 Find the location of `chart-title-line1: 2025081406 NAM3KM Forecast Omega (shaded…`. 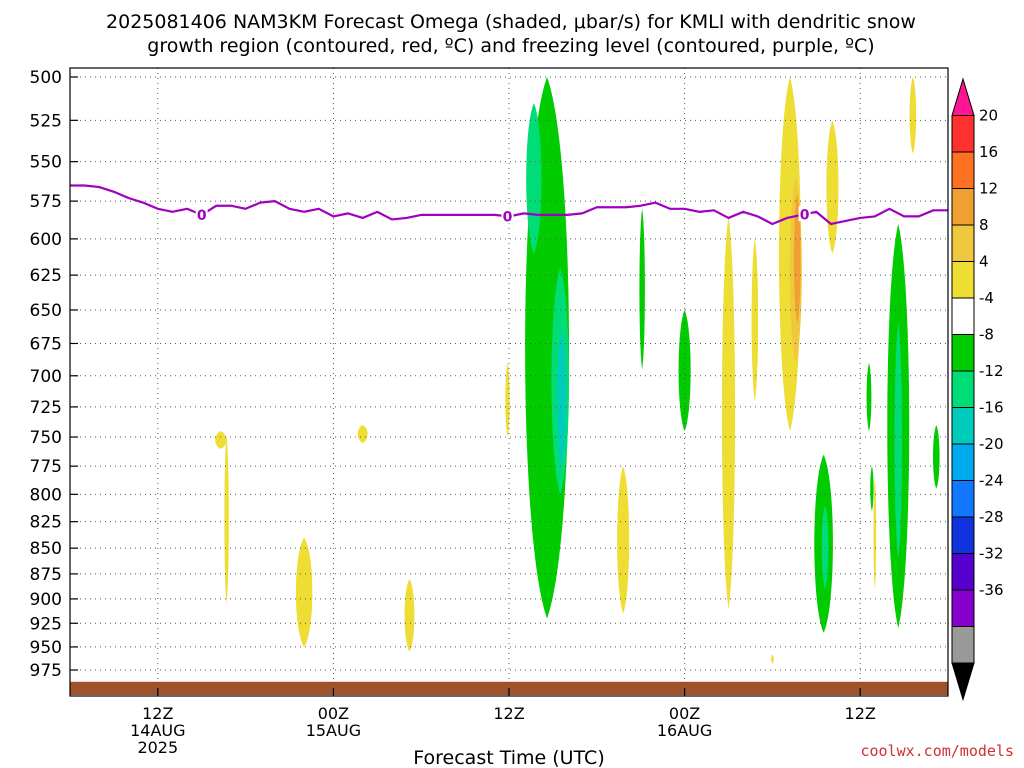

chart-title-line1: 2025081406 NAM3KM Forecast Omega (shaded… is located at coordinates (511, 22).